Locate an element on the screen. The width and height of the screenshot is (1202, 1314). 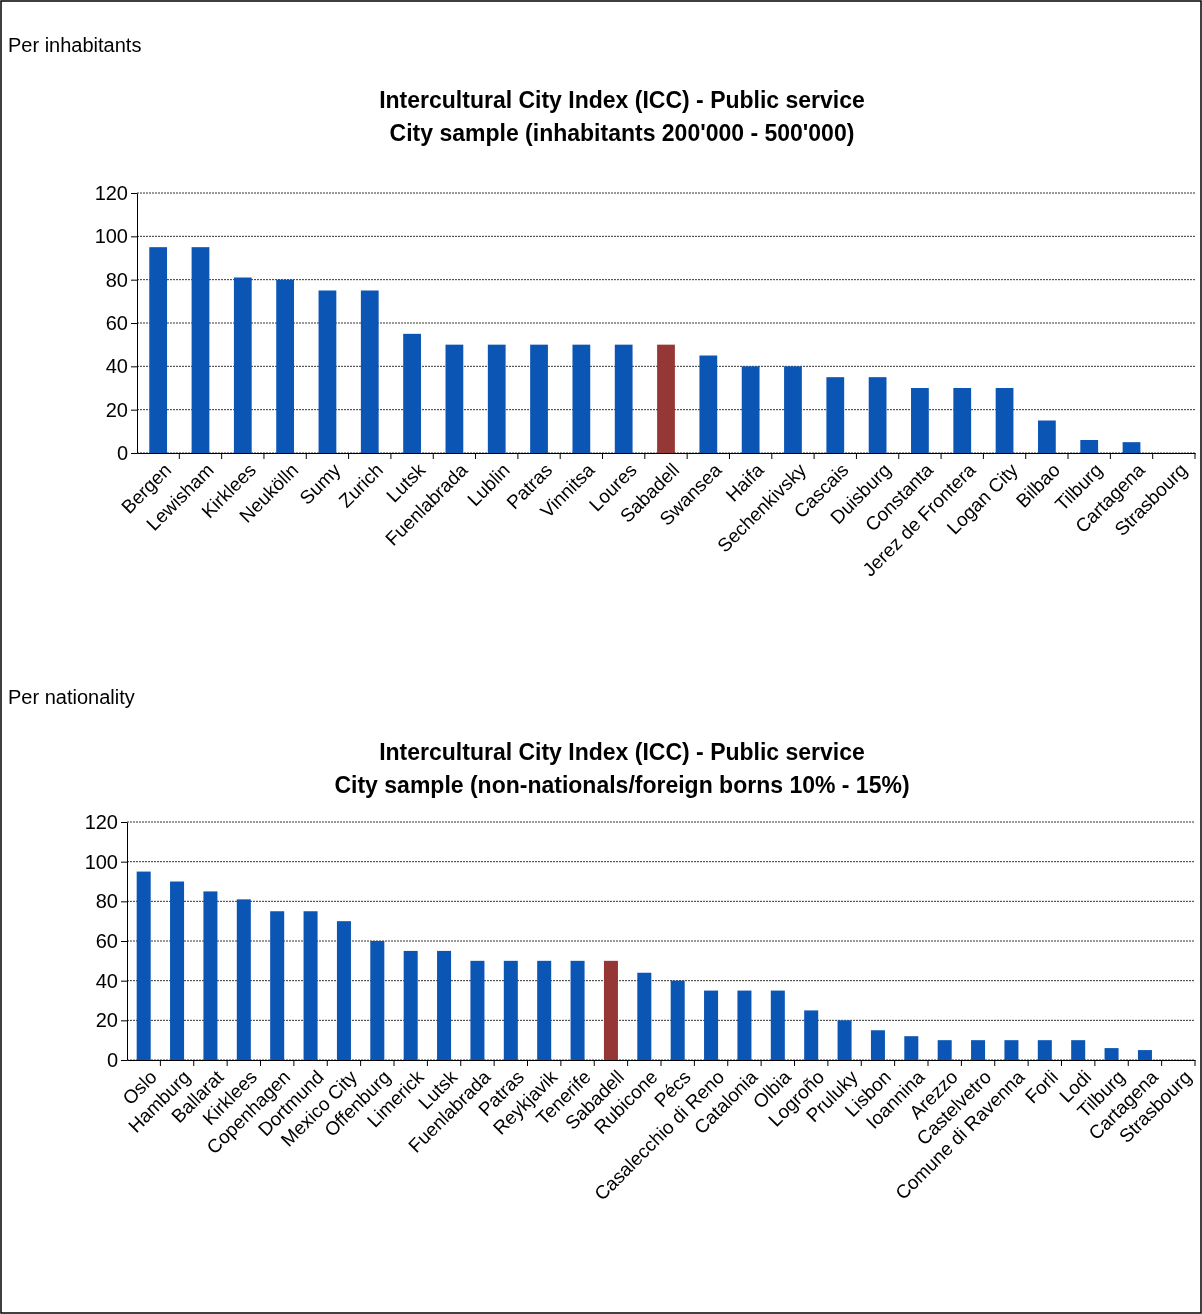
text: Per nationality is located at coordinates (71, 697).